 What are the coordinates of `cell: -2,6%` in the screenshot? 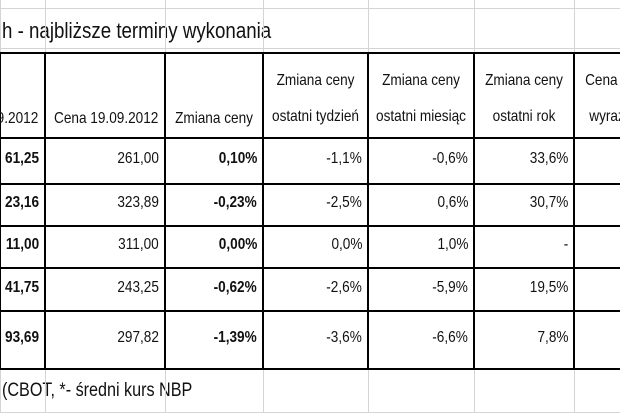 It's located at (344, 287).